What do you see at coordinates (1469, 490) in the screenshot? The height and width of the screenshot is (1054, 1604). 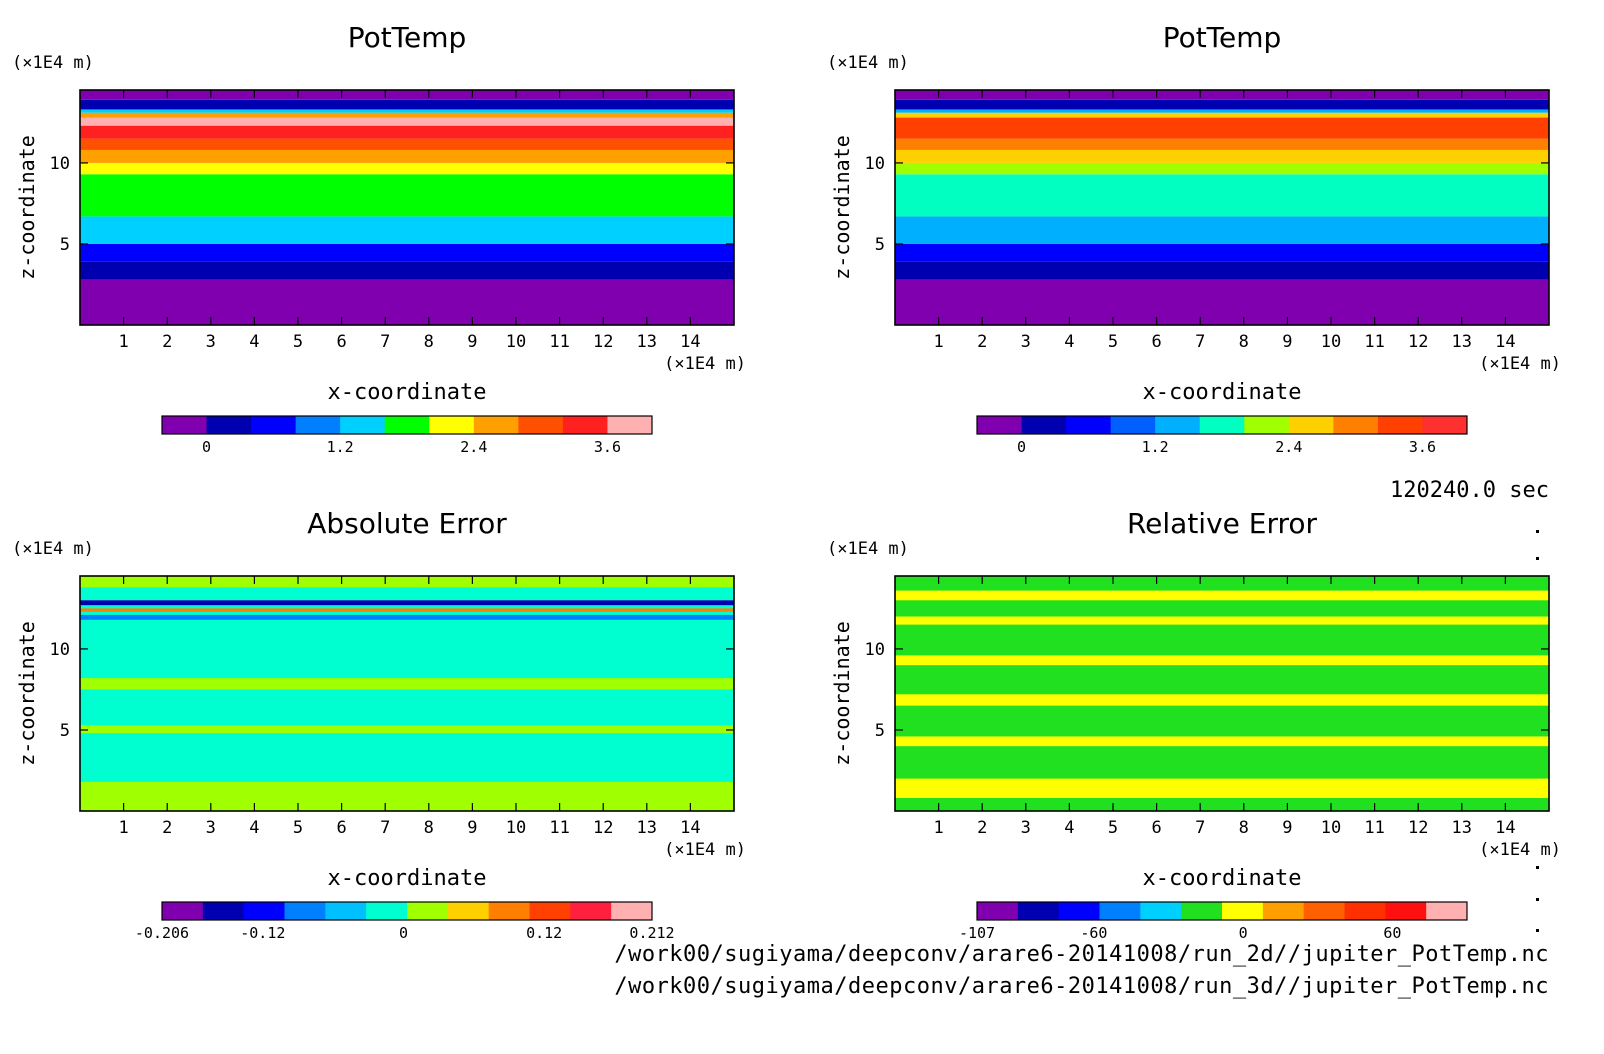 I see `time-label: 120240.0 sec` at bounding box center [1469, 490].